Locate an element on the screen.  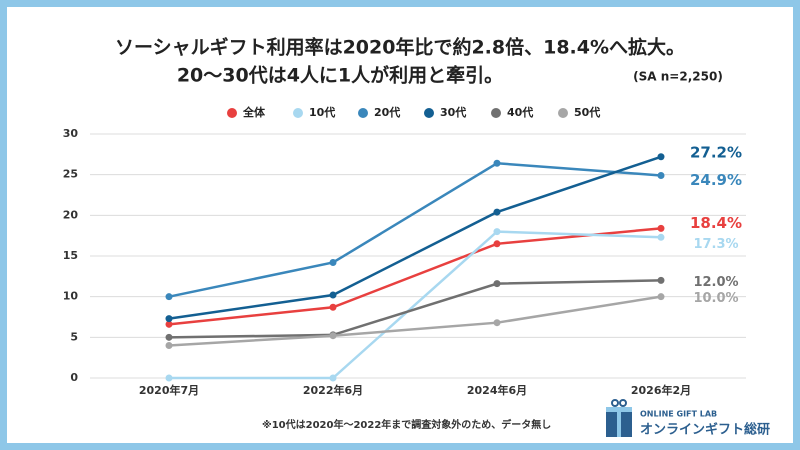
legend-label: 10代 is located at coordinates (322, 112).